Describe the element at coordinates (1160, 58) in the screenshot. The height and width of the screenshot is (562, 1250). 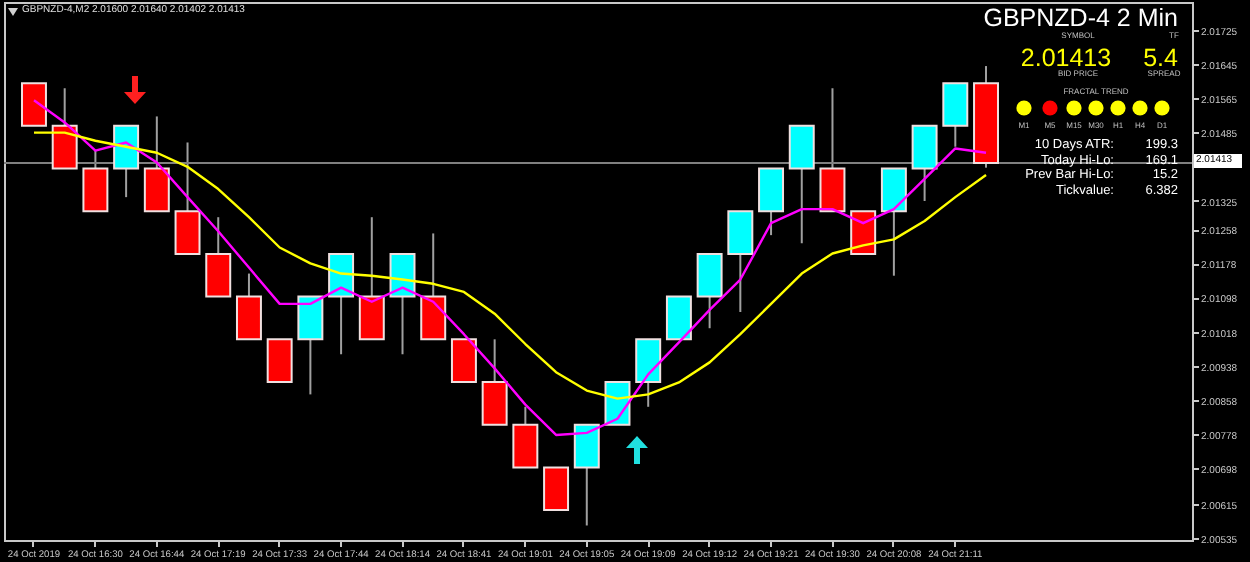
I see `text: 5.4` at that location.